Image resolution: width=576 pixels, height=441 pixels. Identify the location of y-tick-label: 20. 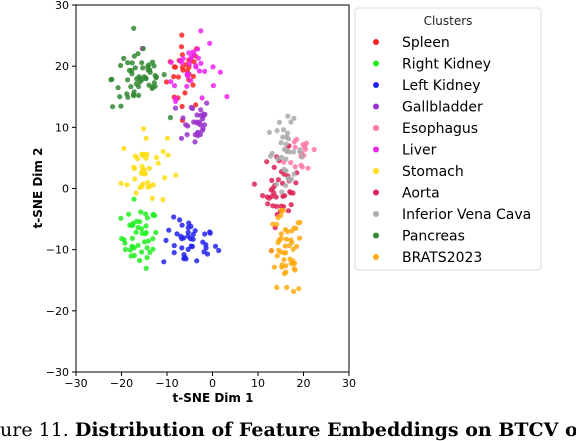
(62, 66).